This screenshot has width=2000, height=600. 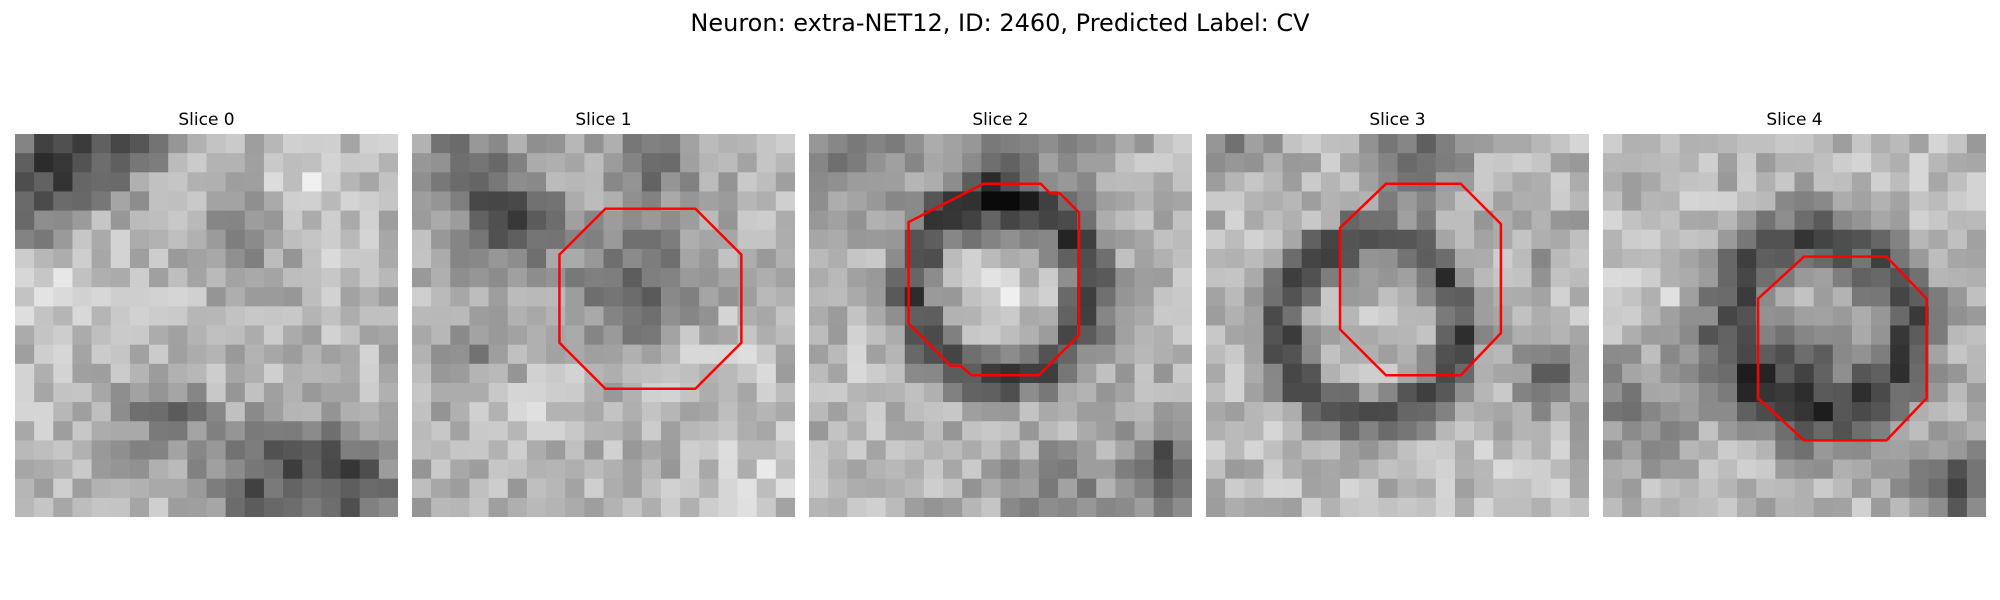 I want to click on slice-1-image, so click(x=603, y=325).